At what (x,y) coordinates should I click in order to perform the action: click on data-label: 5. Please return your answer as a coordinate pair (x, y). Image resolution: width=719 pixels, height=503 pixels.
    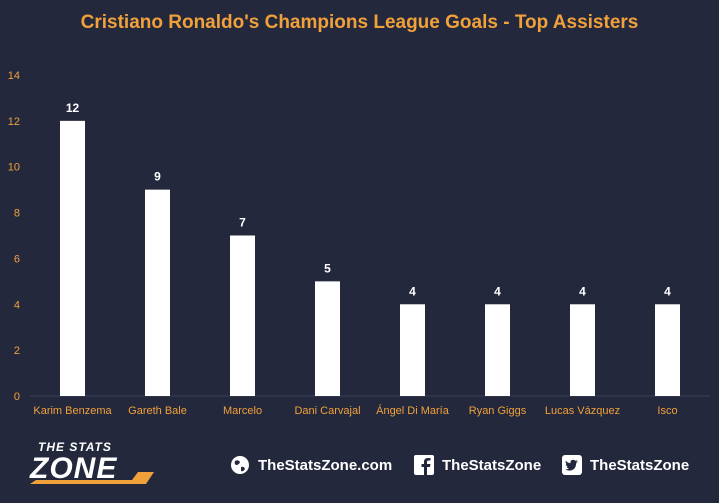
    Looking at the image, I should click on (327, 268).